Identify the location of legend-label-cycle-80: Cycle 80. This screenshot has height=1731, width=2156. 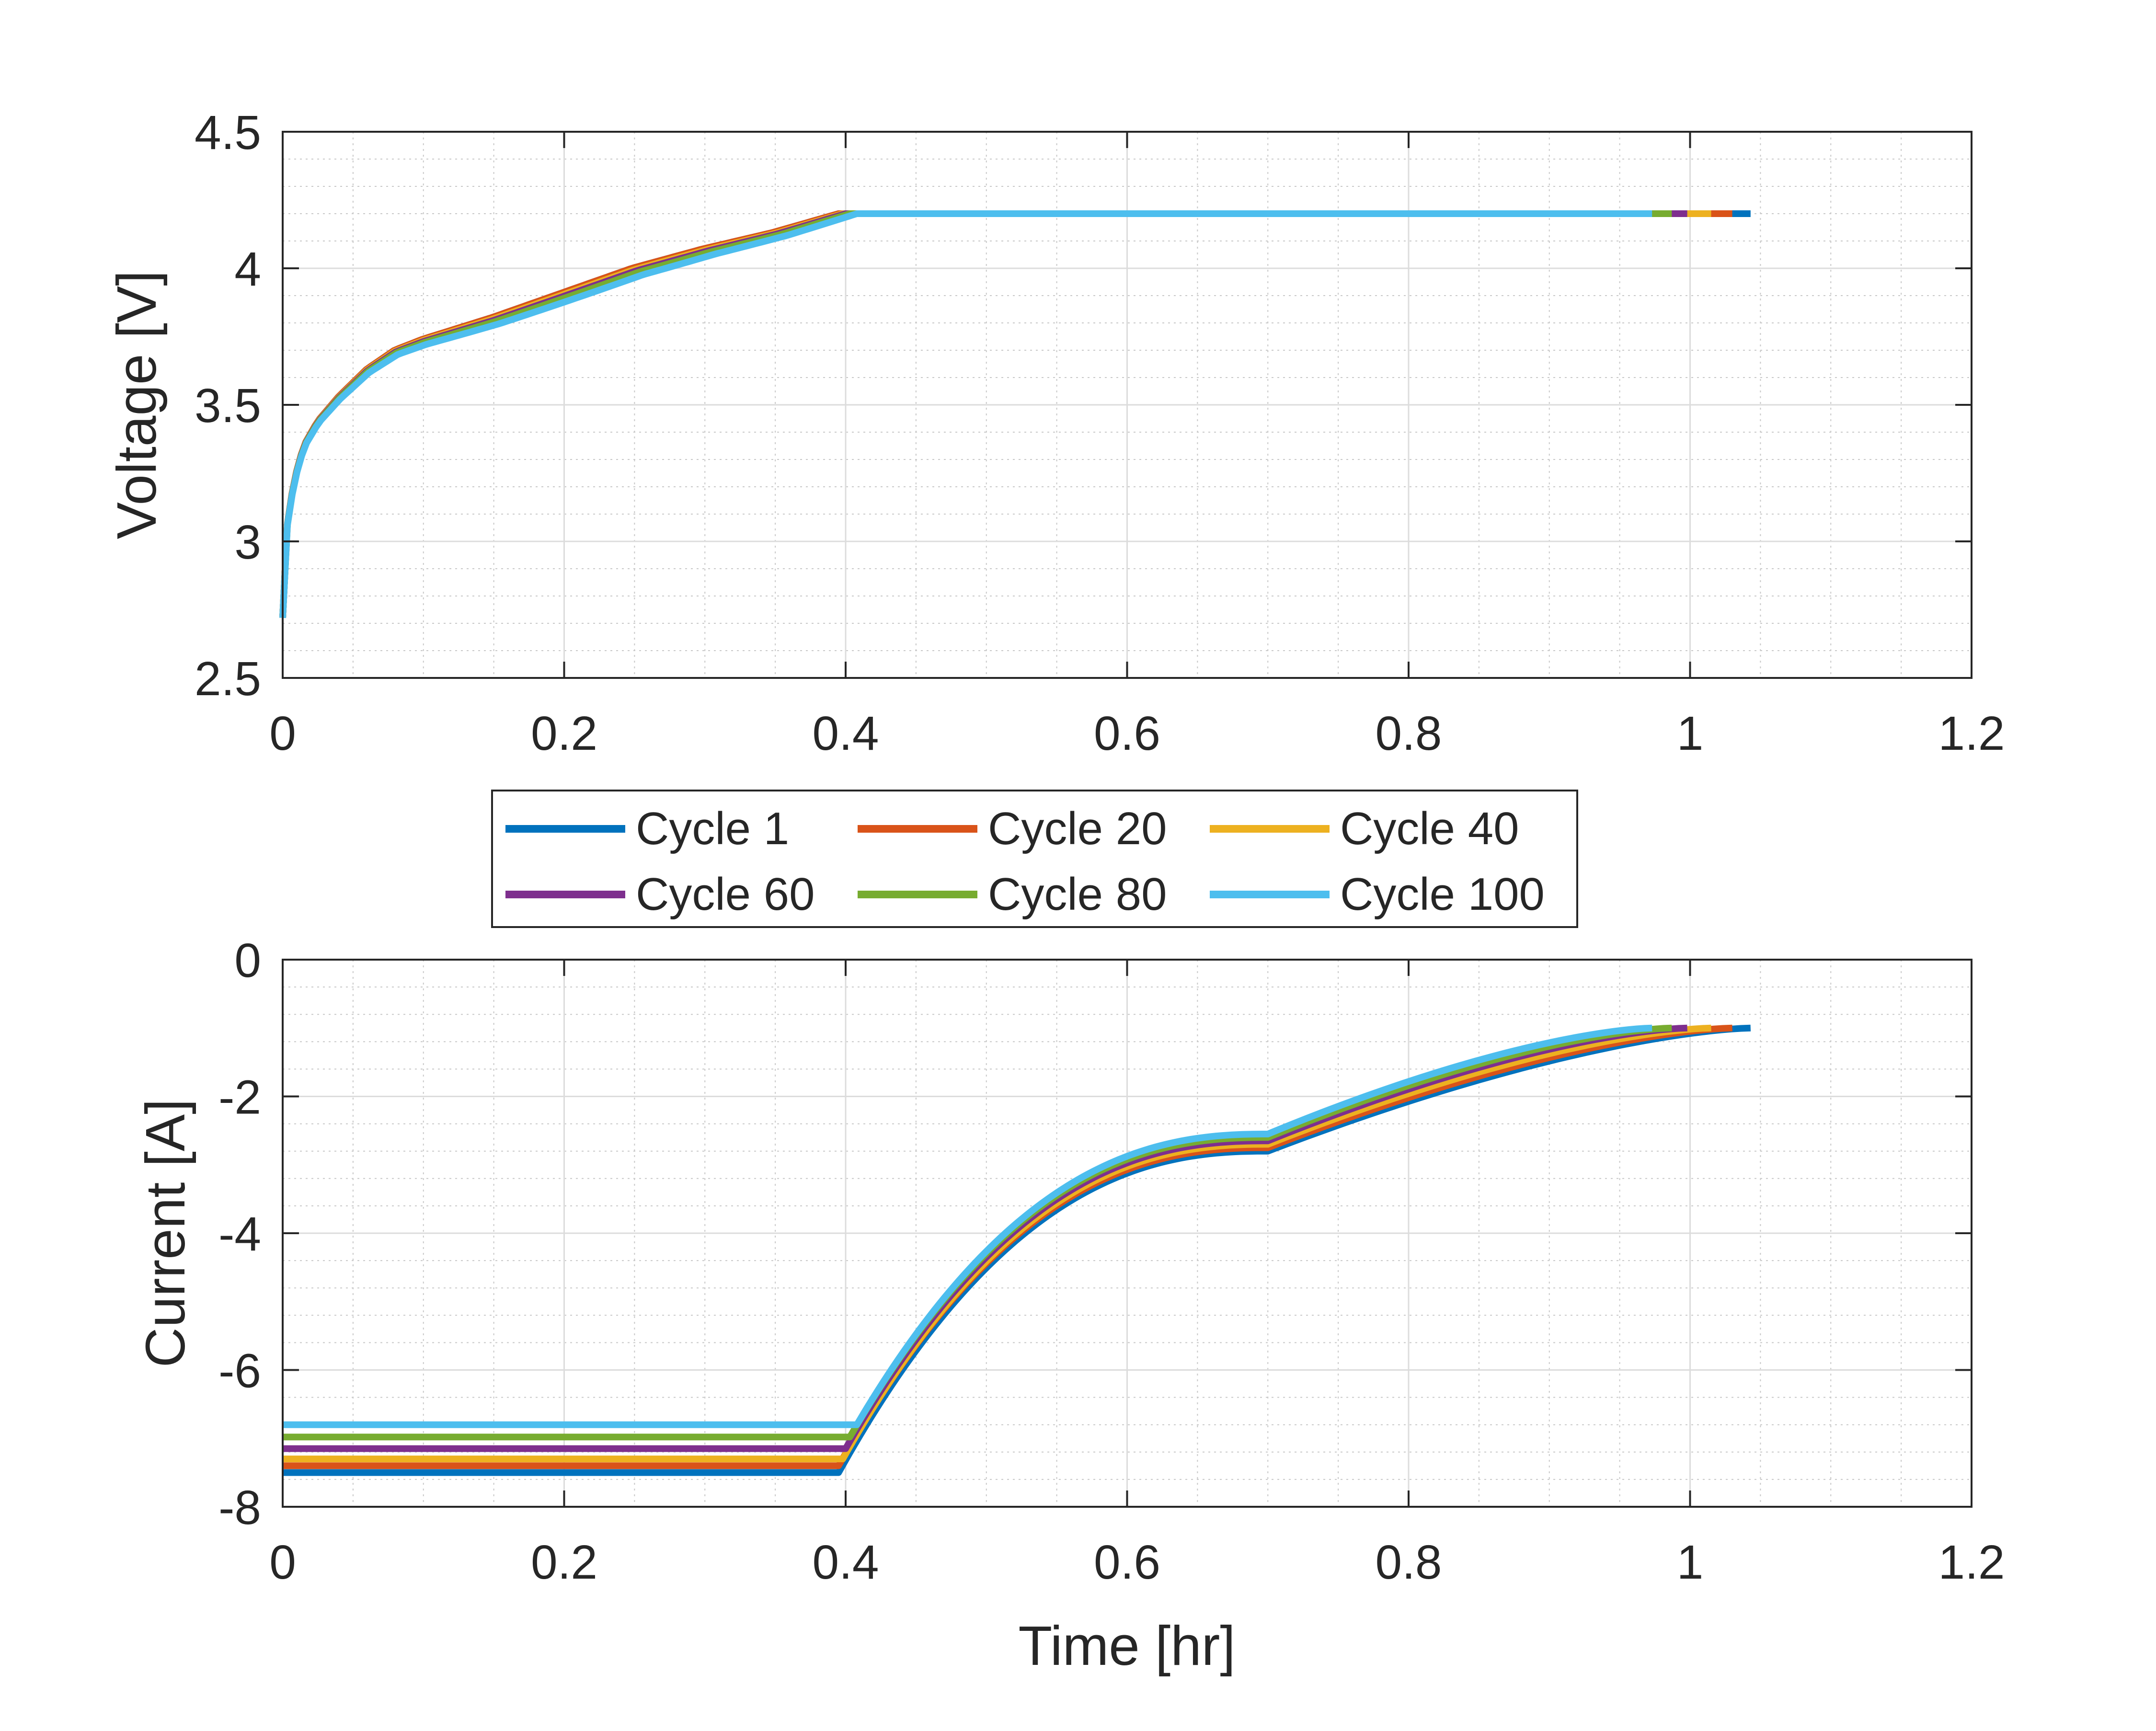
(1077, 894).